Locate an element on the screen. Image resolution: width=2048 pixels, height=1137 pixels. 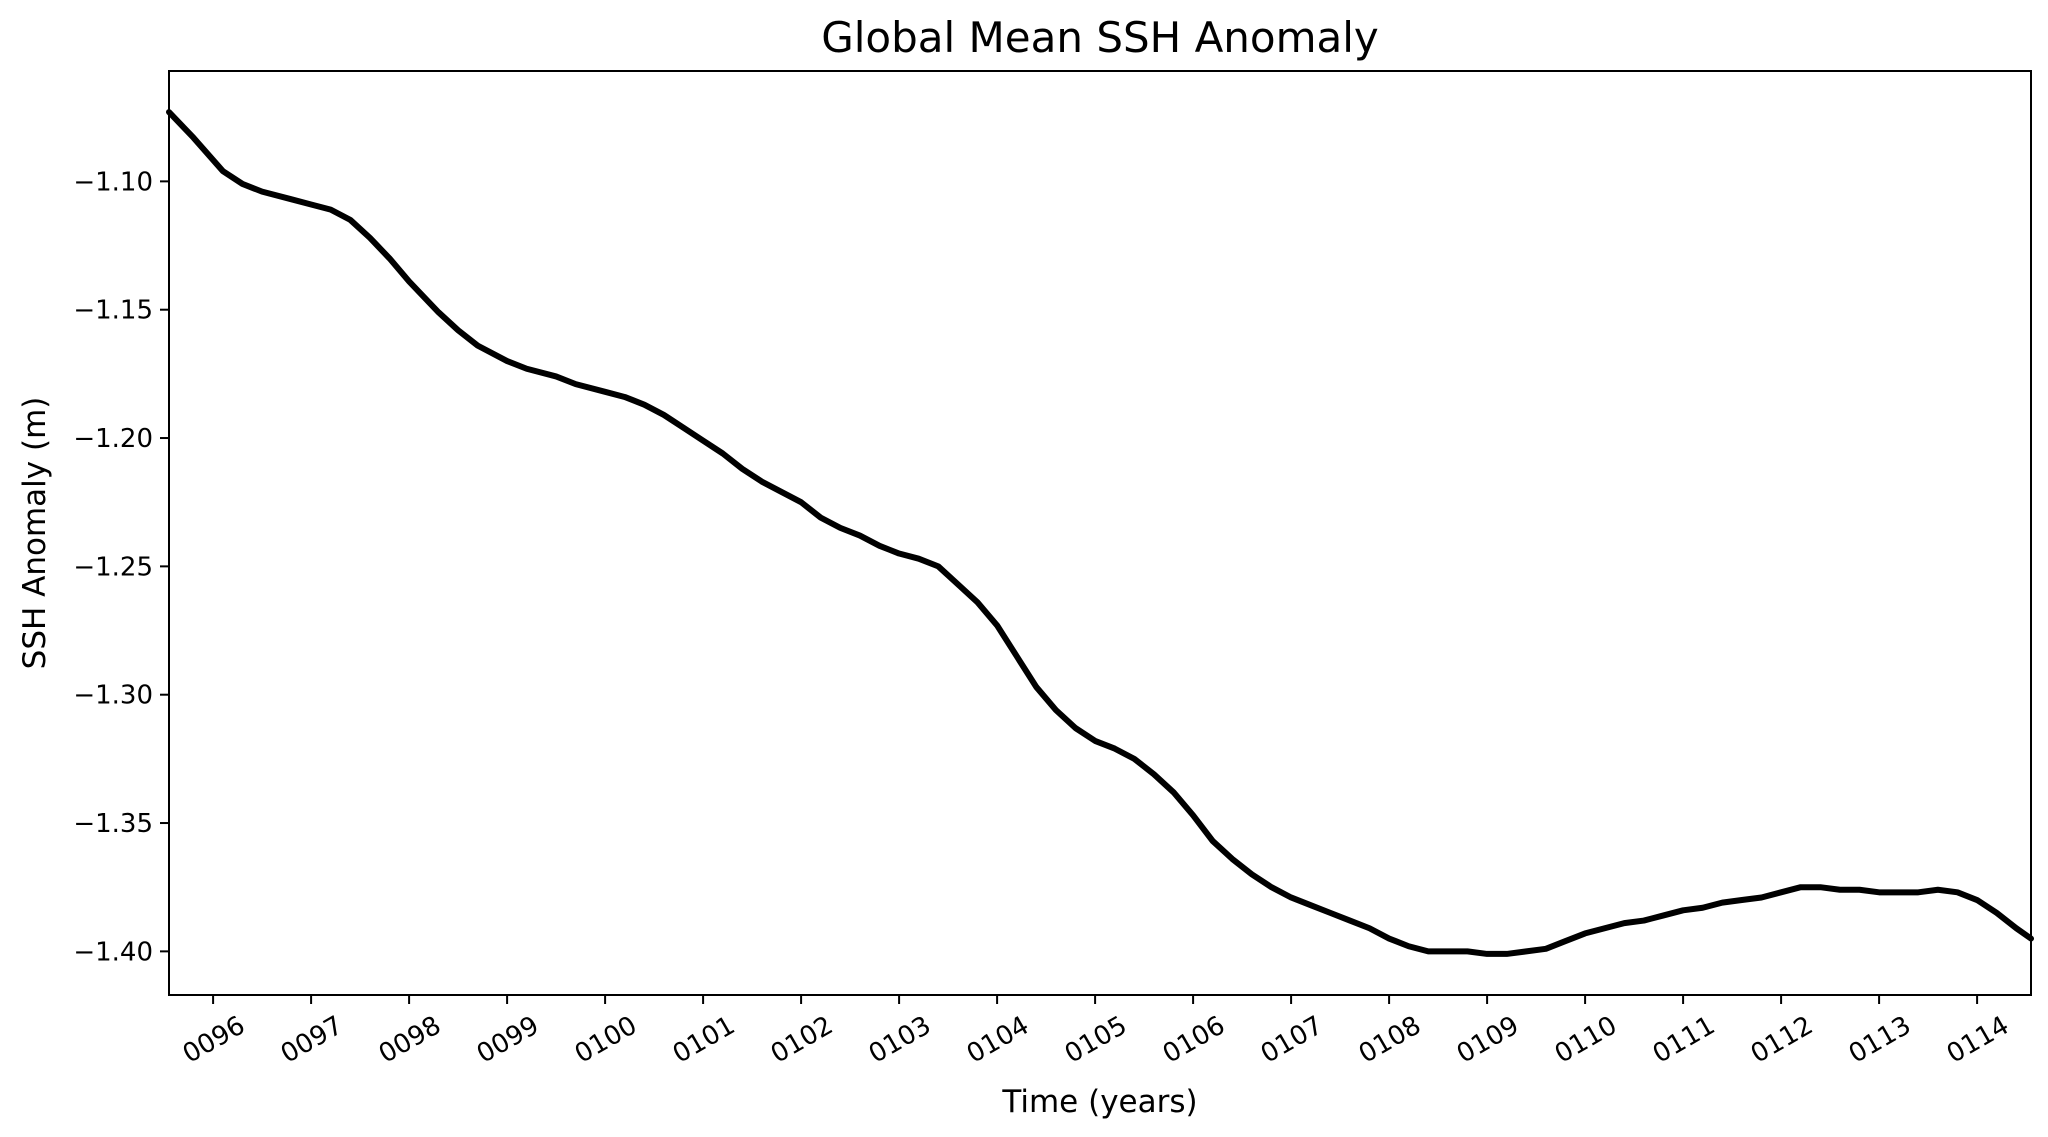
y-tick-label: −1.10 is located at coordinates (113, 182).